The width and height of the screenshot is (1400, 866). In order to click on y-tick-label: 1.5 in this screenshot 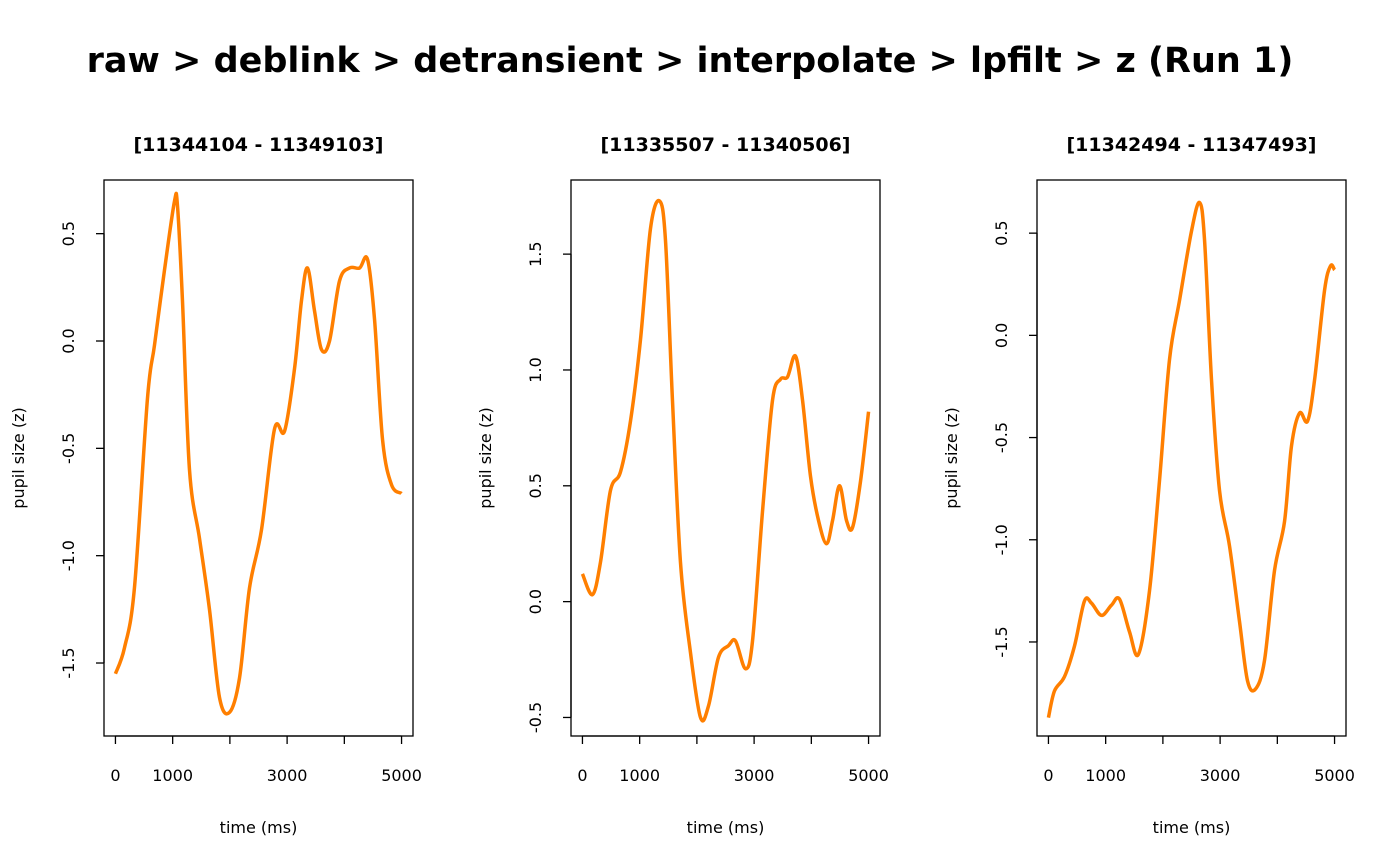, I will do `click(535, 253)`.